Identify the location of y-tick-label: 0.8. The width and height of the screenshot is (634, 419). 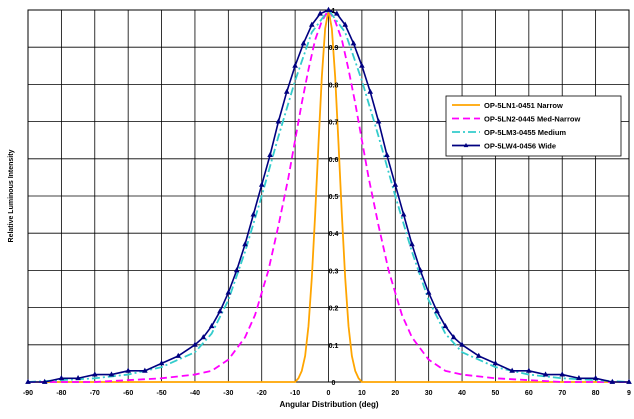
(334, 85).